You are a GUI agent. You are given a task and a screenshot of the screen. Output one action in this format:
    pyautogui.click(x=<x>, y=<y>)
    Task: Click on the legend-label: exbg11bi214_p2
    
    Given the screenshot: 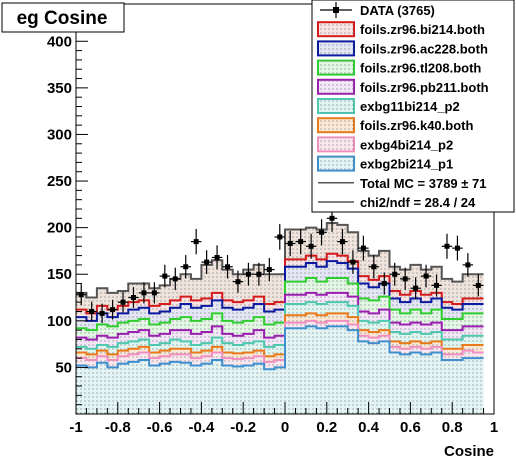 What is the action you would take?
    pyautogui.click(x=410, y=106)
    